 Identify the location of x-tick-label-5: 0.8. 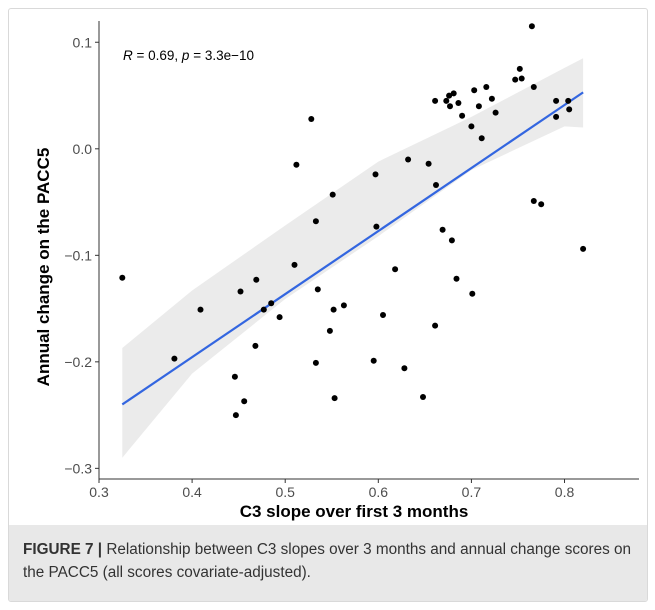
(565, 492).